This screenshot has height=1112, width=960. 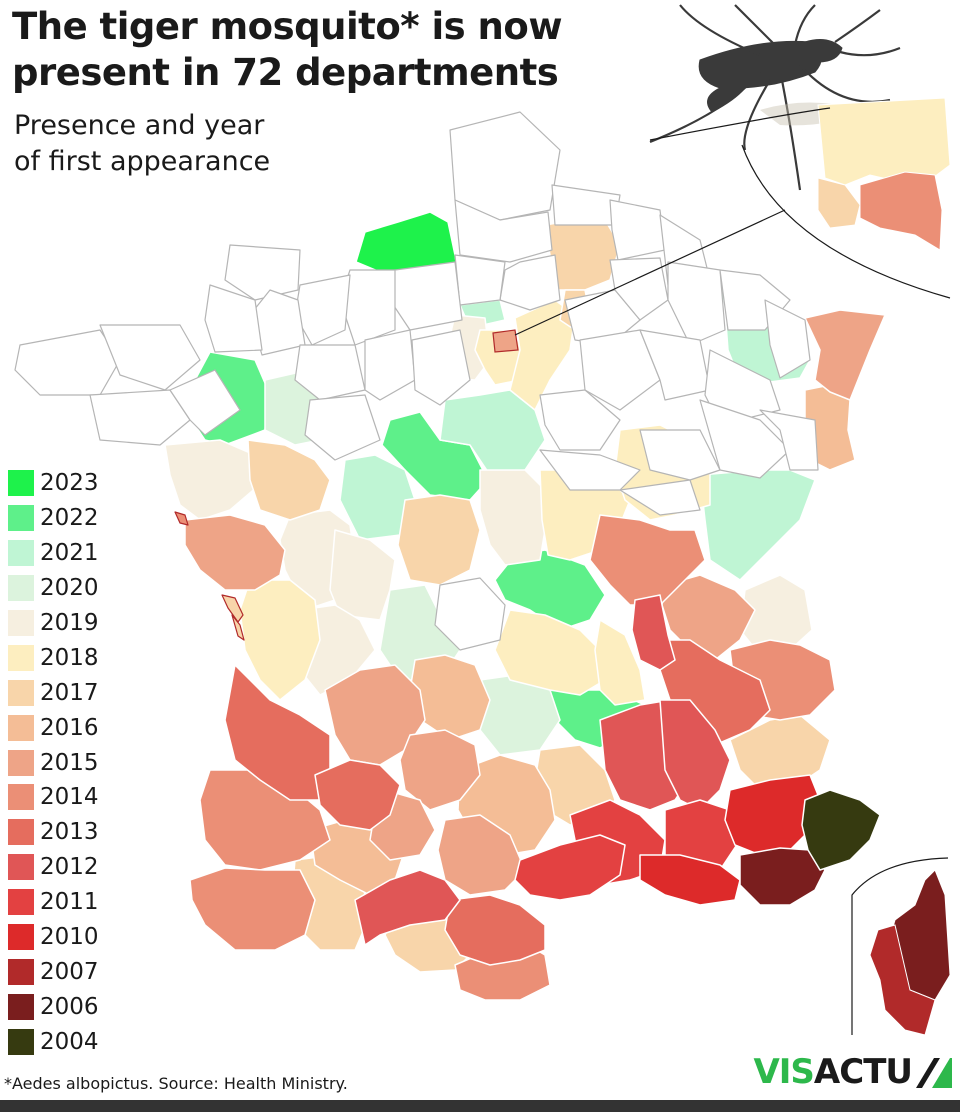 What do you see at coordinates (181, 518) in the screenshot?
I see `island-re` at bounding box center [181, 518].